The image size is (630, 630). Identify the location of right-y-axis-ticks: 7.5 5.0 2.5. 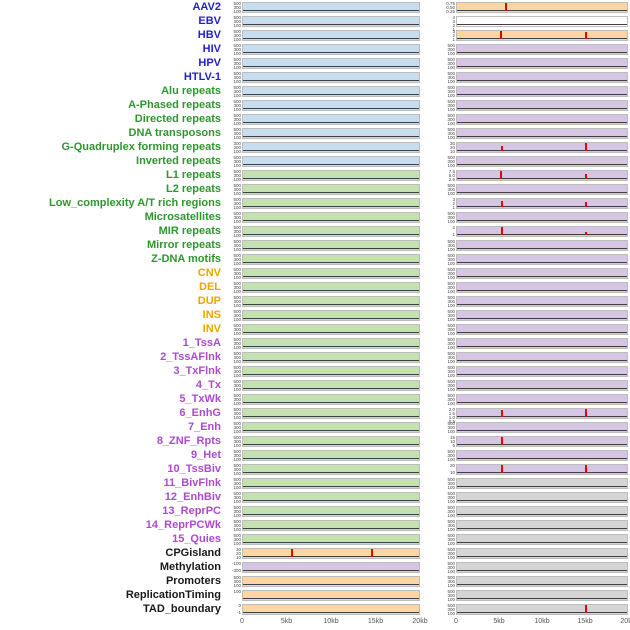
(448, 175).